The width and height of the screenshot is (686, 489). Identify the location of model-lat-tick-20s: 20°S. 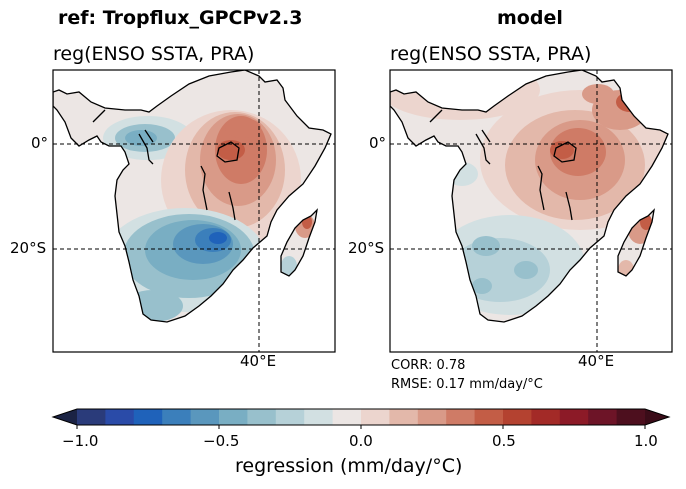
(366, 248).